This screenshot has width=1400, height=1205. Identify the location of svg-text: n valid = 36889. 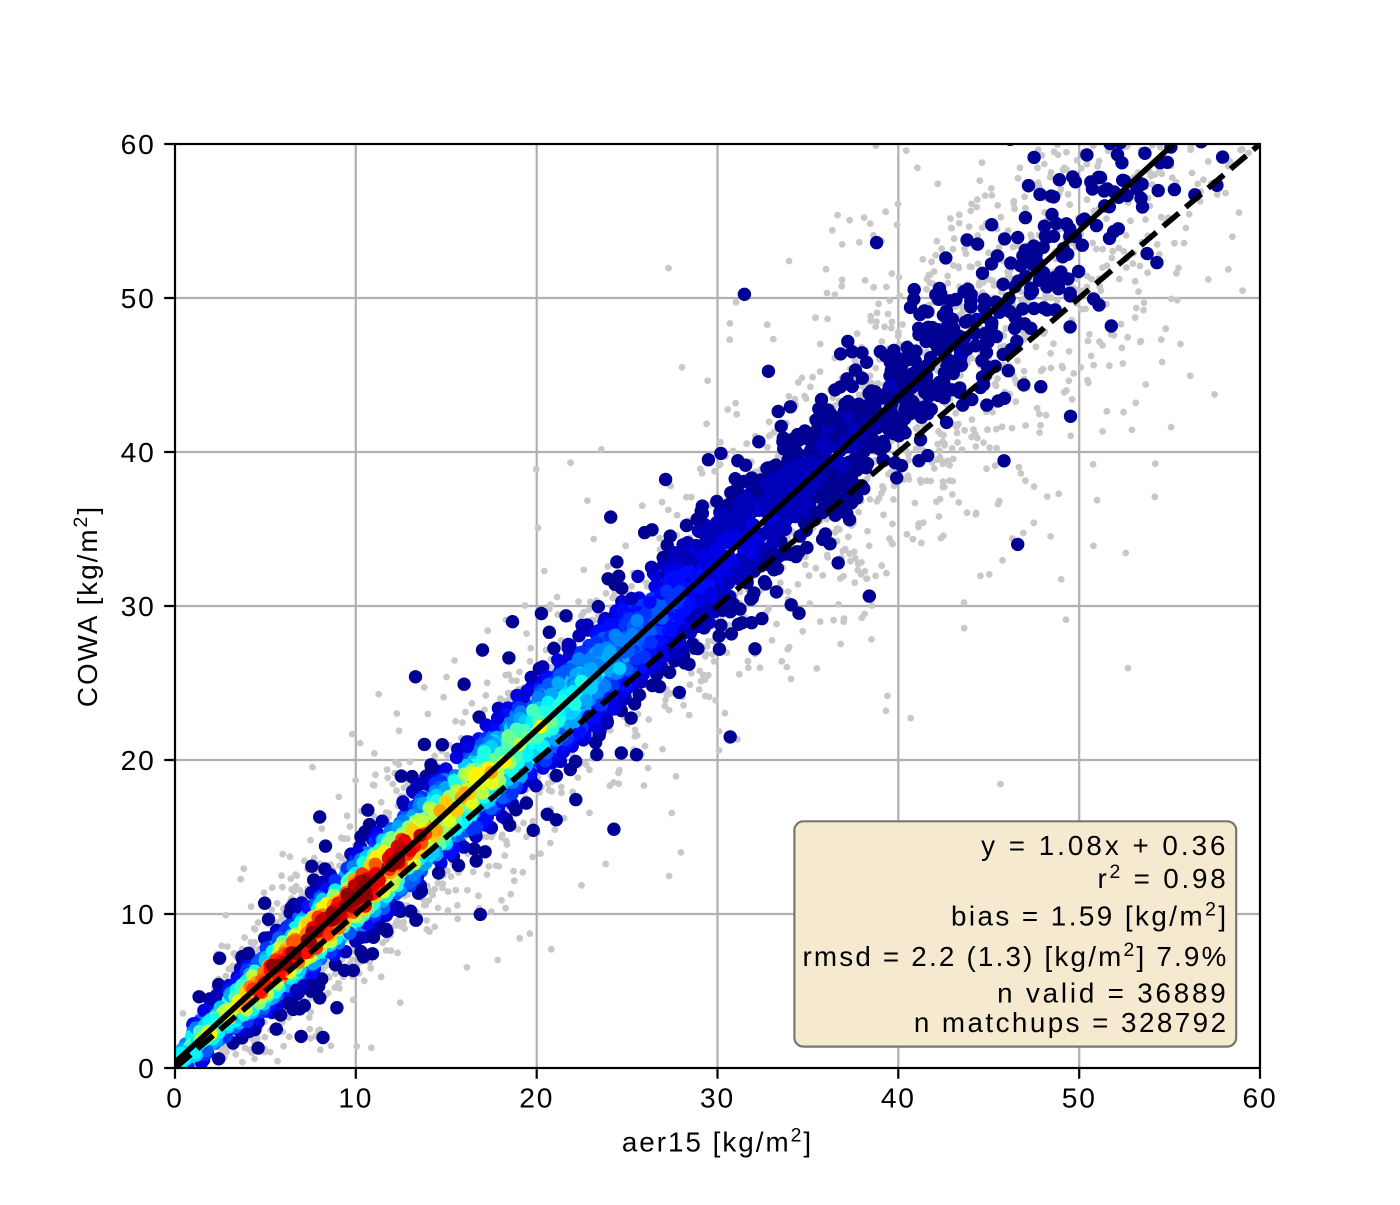
(1112, 992).